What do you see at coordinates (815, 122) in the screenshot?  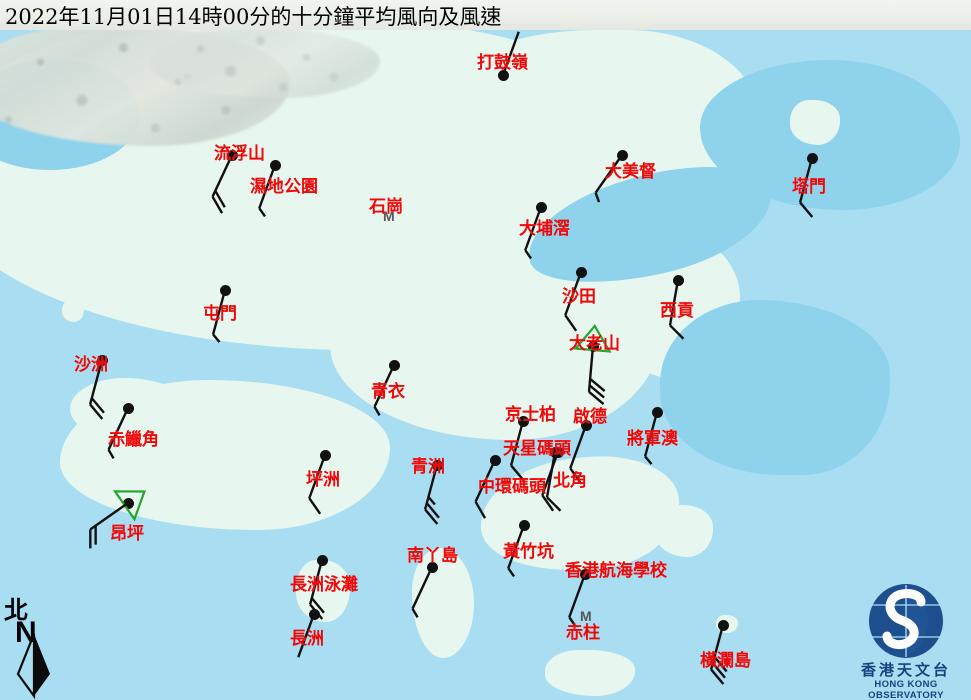 I see `island-tap-mun` at bounding box center [815, 122].